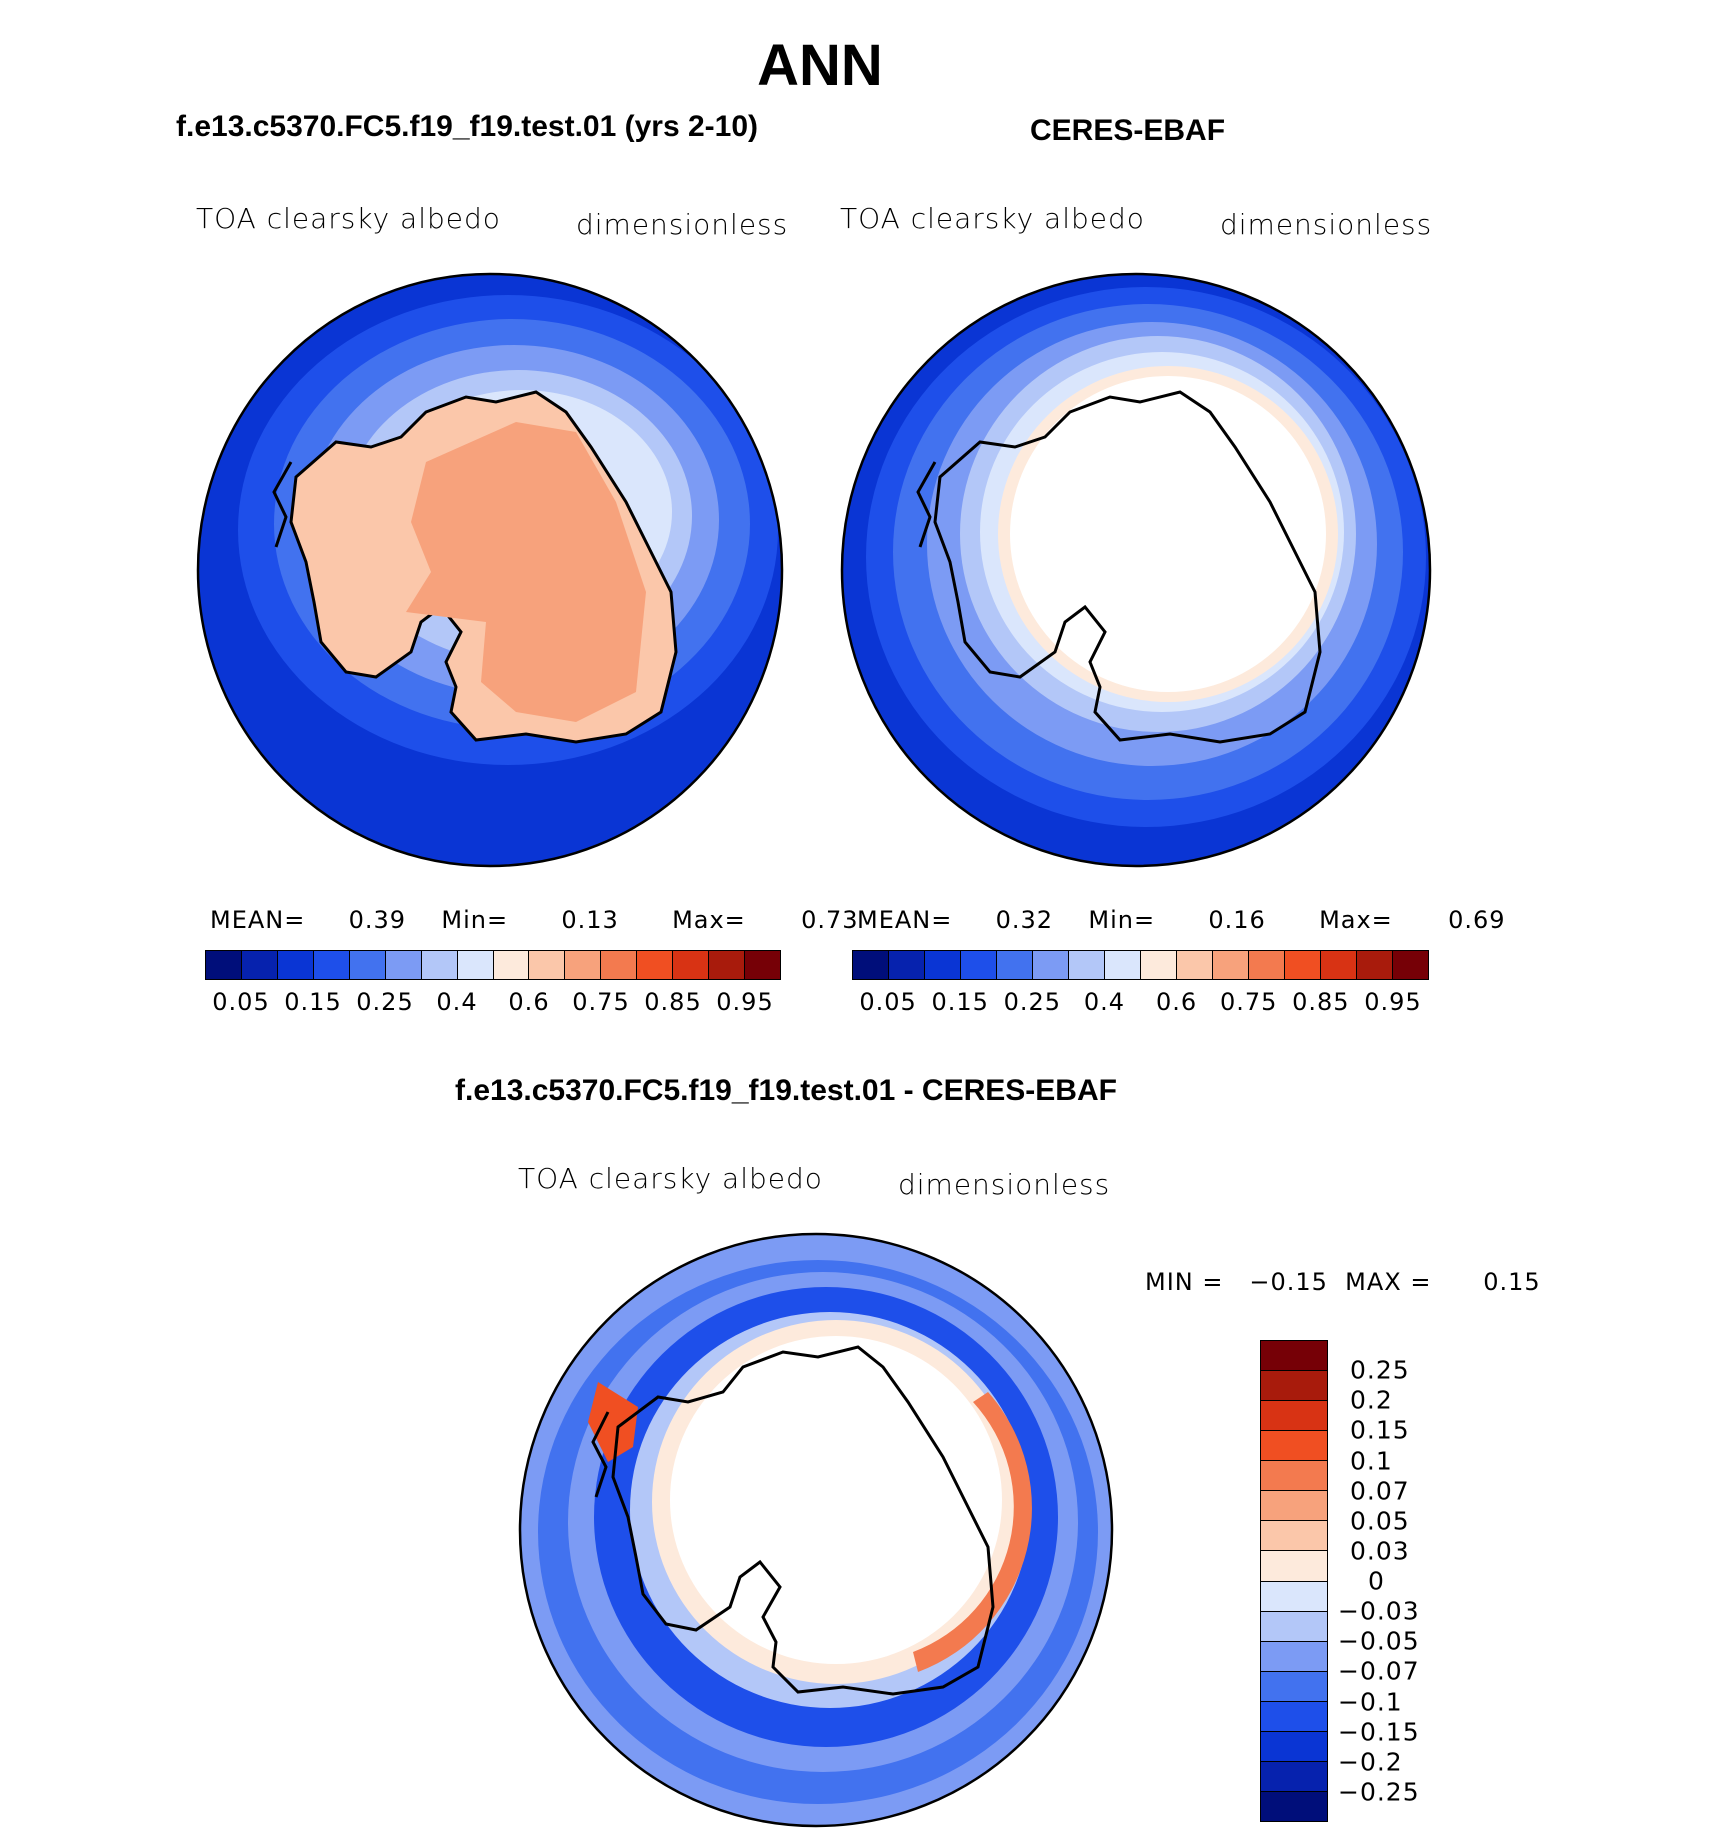 The width and height of the screenshot is (1710, 1839). I want to click on obs-polar-map, so click(1136, 570).